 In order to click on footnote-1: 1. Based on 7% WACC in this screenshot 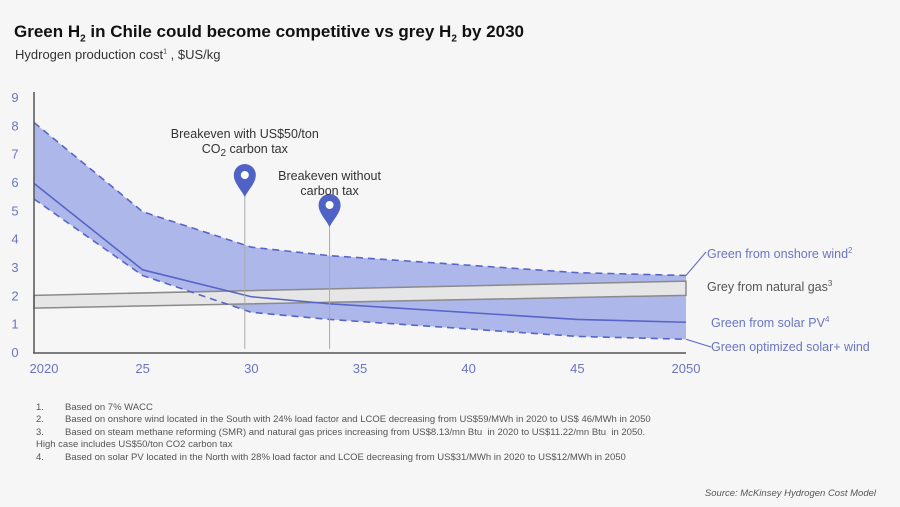, I will do `click(343, 408)`.